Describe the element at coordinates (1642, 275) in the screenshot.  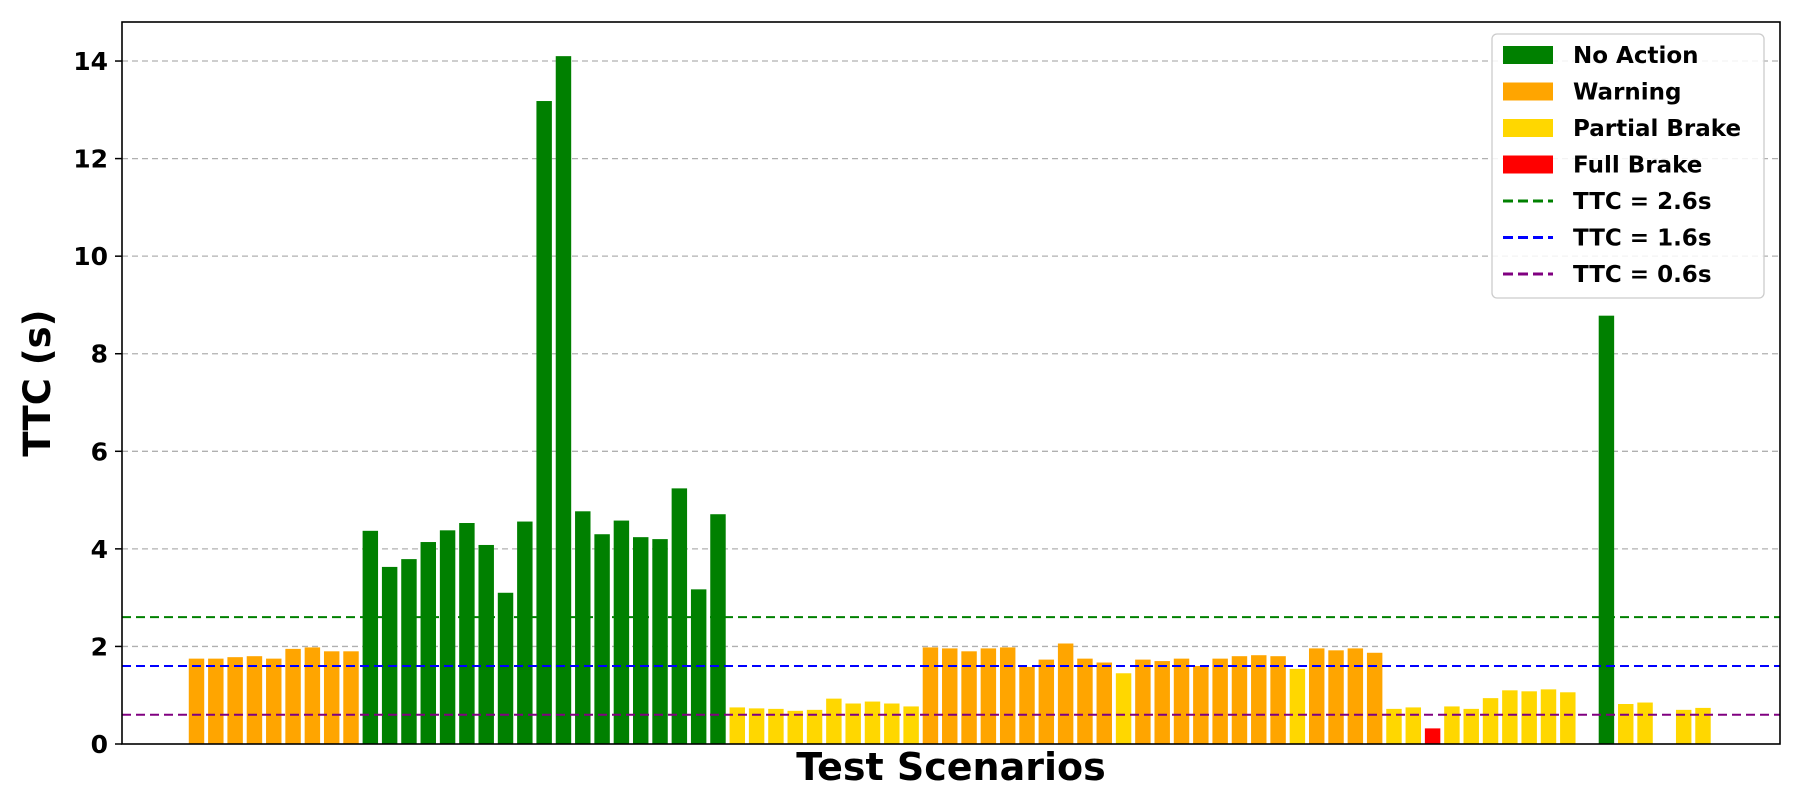
I see `legend-label: TTC = 0.6s` at that location.